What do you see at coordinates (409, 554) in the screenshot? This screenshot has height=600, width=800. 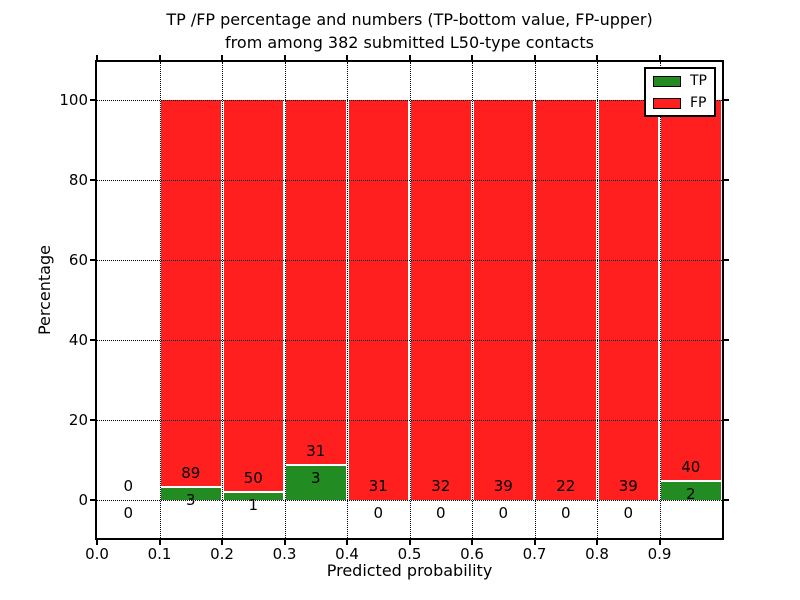 I see `x-tick-label: 0.5` at bounding box center [409, 554].